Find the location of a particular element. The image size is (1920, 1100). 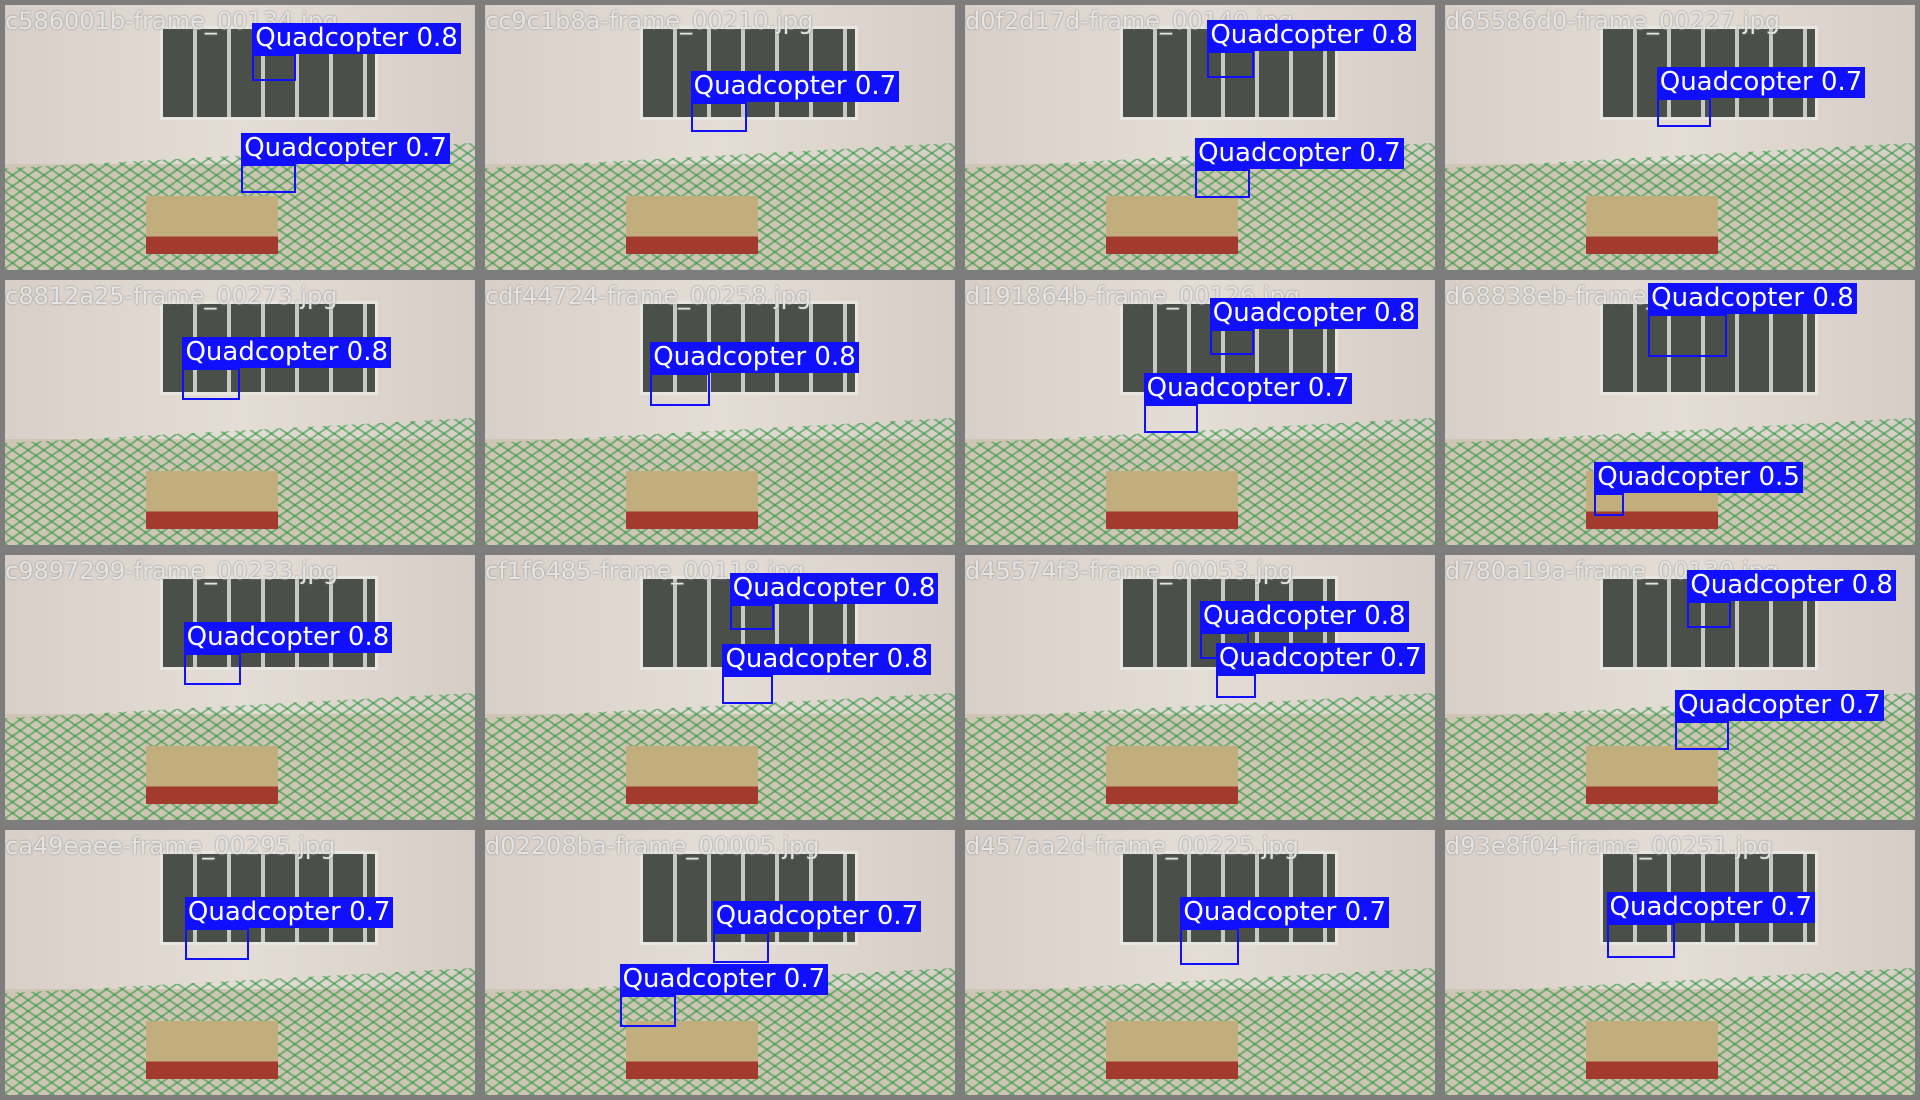

image-tile: cdf44724-frame_00258.jpg Quadcopter 0.8 is located at coordinates (720, 412).